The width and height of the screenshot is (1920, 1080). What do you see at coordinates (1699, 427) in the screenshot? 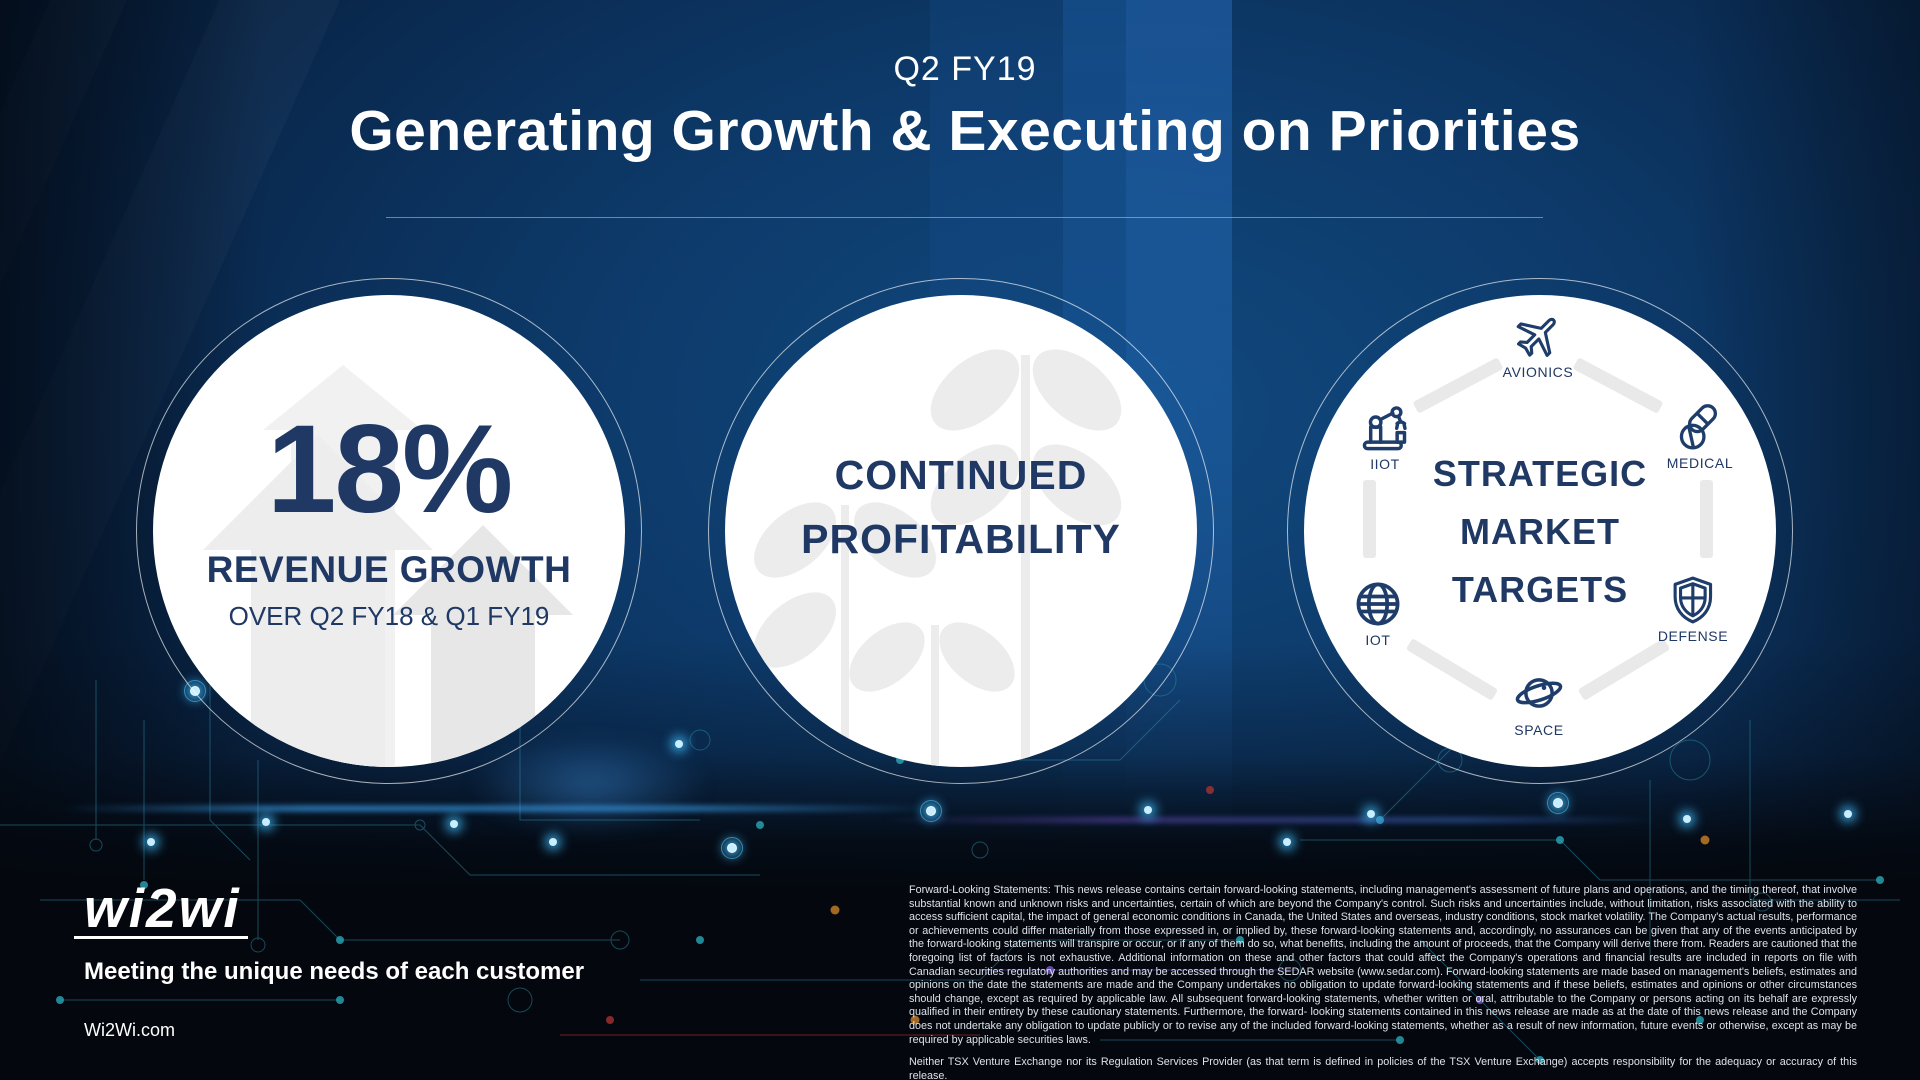
I see `pills-icon` at bounding box center [1699, 427].